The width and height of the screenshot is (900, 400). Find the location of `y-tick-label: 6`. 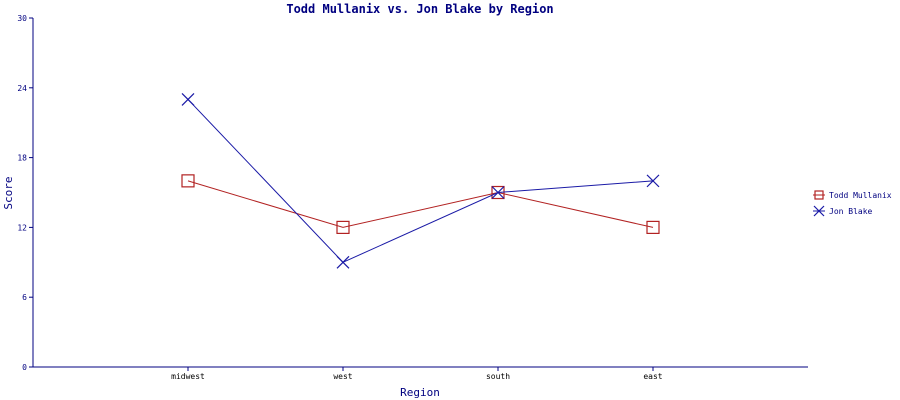

y-tick-label: 6 is located at coordinates (24, 297).